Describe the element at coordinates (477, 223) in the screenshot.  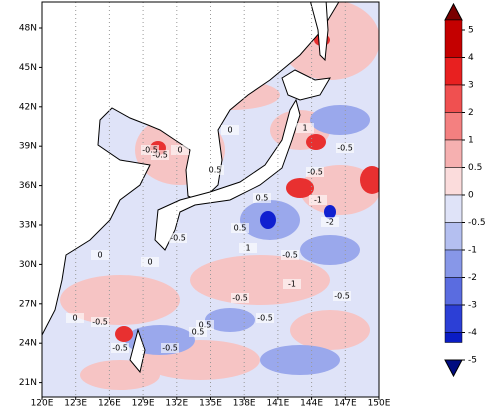
I see `colorbar-label: -0.5` at that location.